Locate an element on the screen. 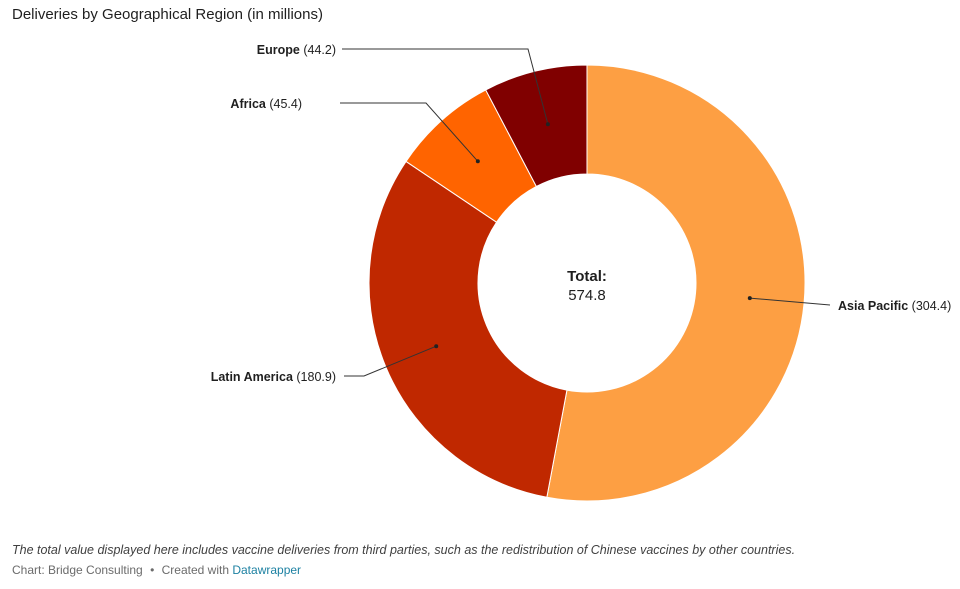 The height and width of the screenshot is (589, 960). label-asia-pacific: Asia Pacific (304.4) is located at coordinates (894, 306).